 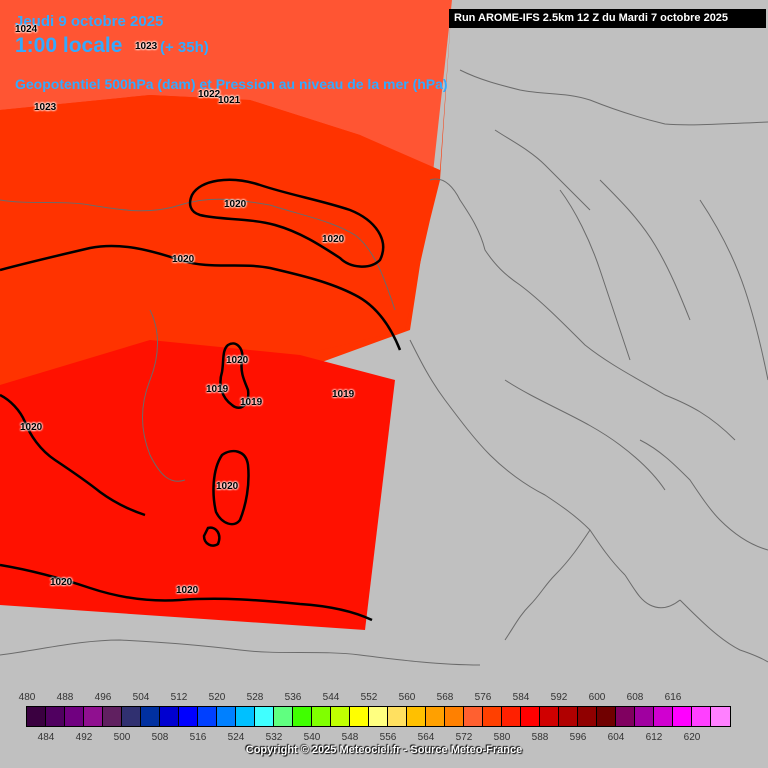 What do you see at coordinates (540, 737) in the screenshot?
I see `legend-bottom-label: 588` at bounding box center [540, 737].